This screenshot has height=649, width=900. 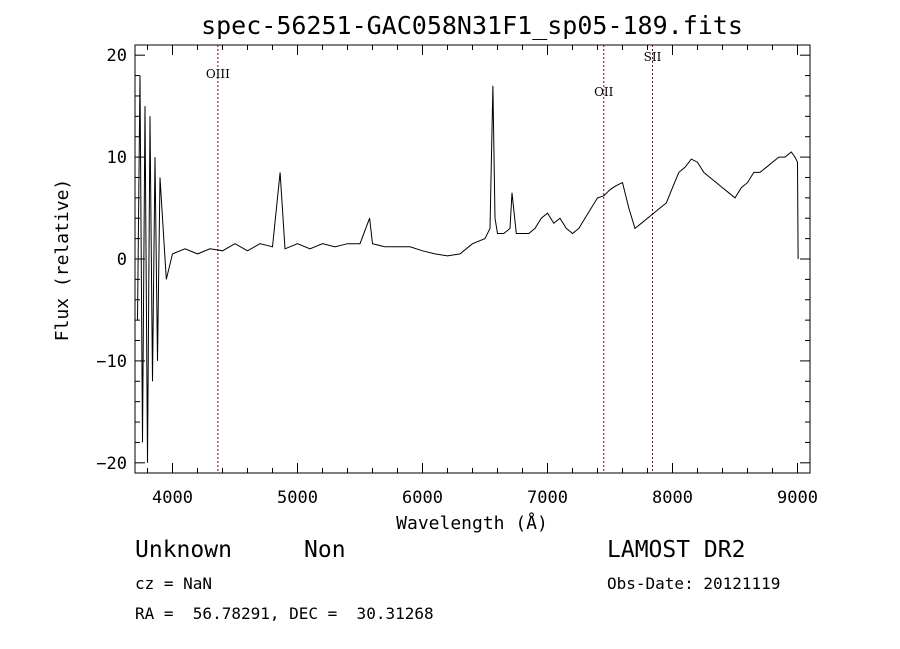 What do you see at coordinates (672, 498) in the screenshot?
I see `x-tick-label: 8000` at bounding box center [672, 498].